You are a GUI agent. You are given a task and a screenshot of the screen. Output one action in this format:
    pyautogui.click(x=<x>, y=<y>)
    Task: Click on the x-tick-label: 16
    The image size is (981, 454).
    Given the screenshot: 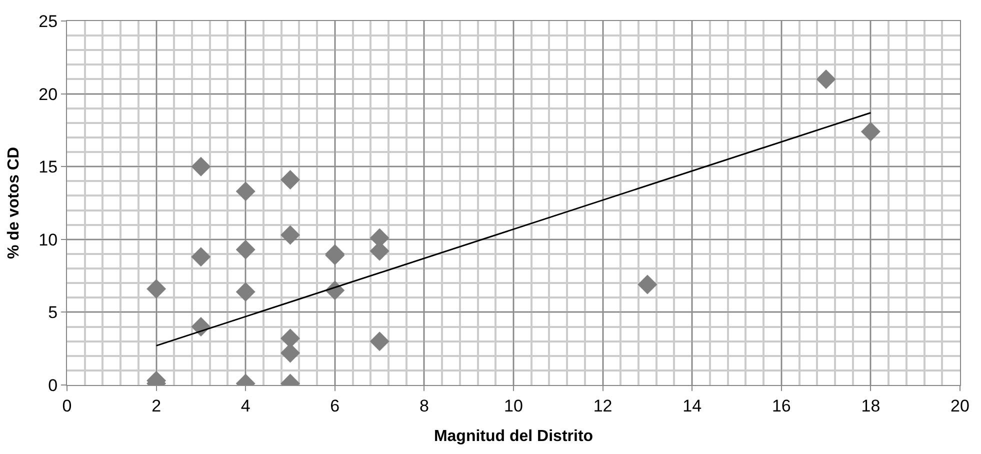 What is the action you would take?
    pyautogui.click(x=781, y=406)
    